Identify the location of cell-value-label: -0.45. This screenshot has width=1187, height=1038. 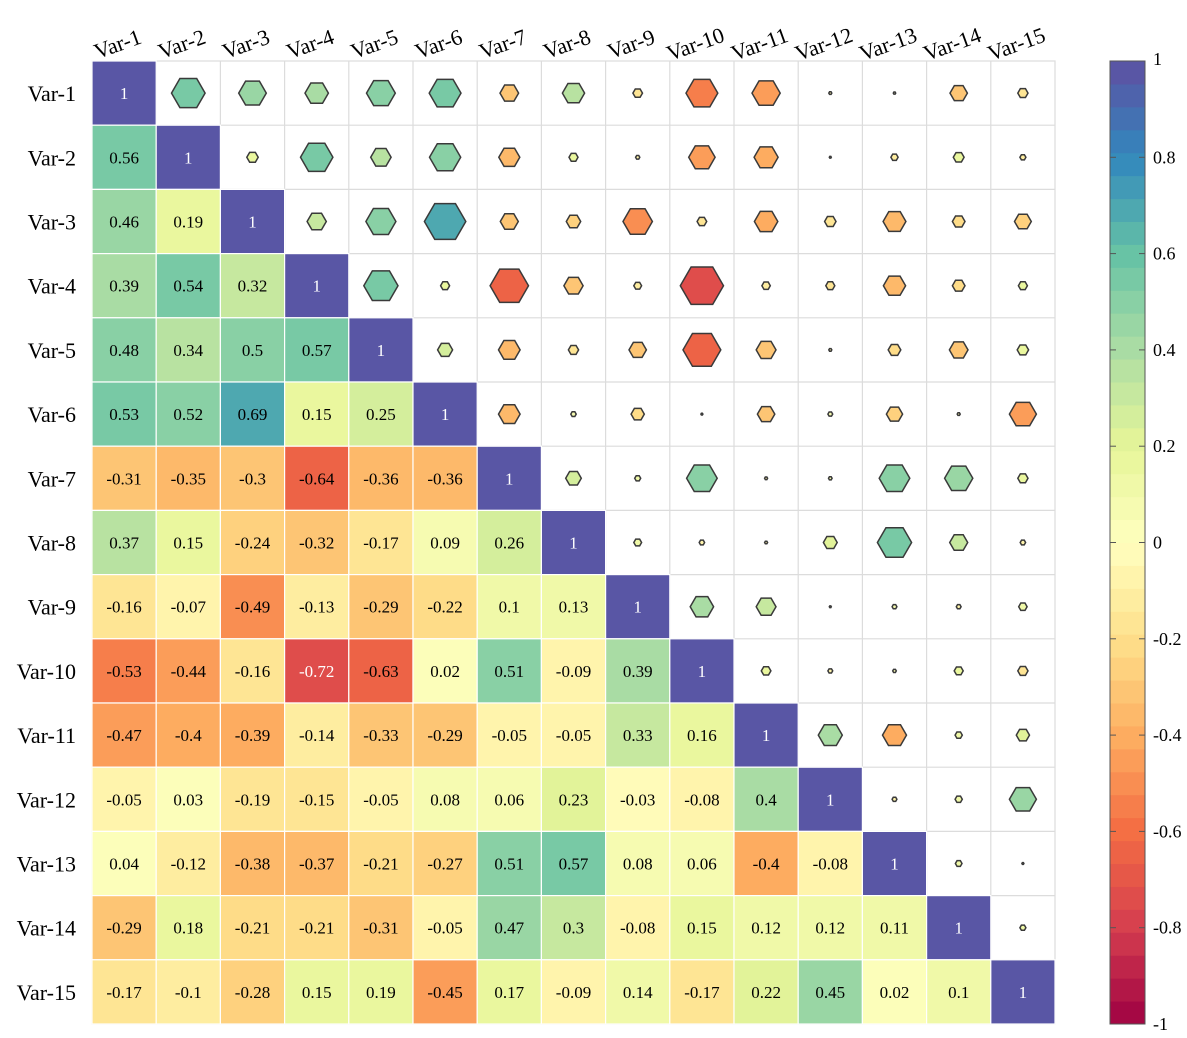
(444, 992).